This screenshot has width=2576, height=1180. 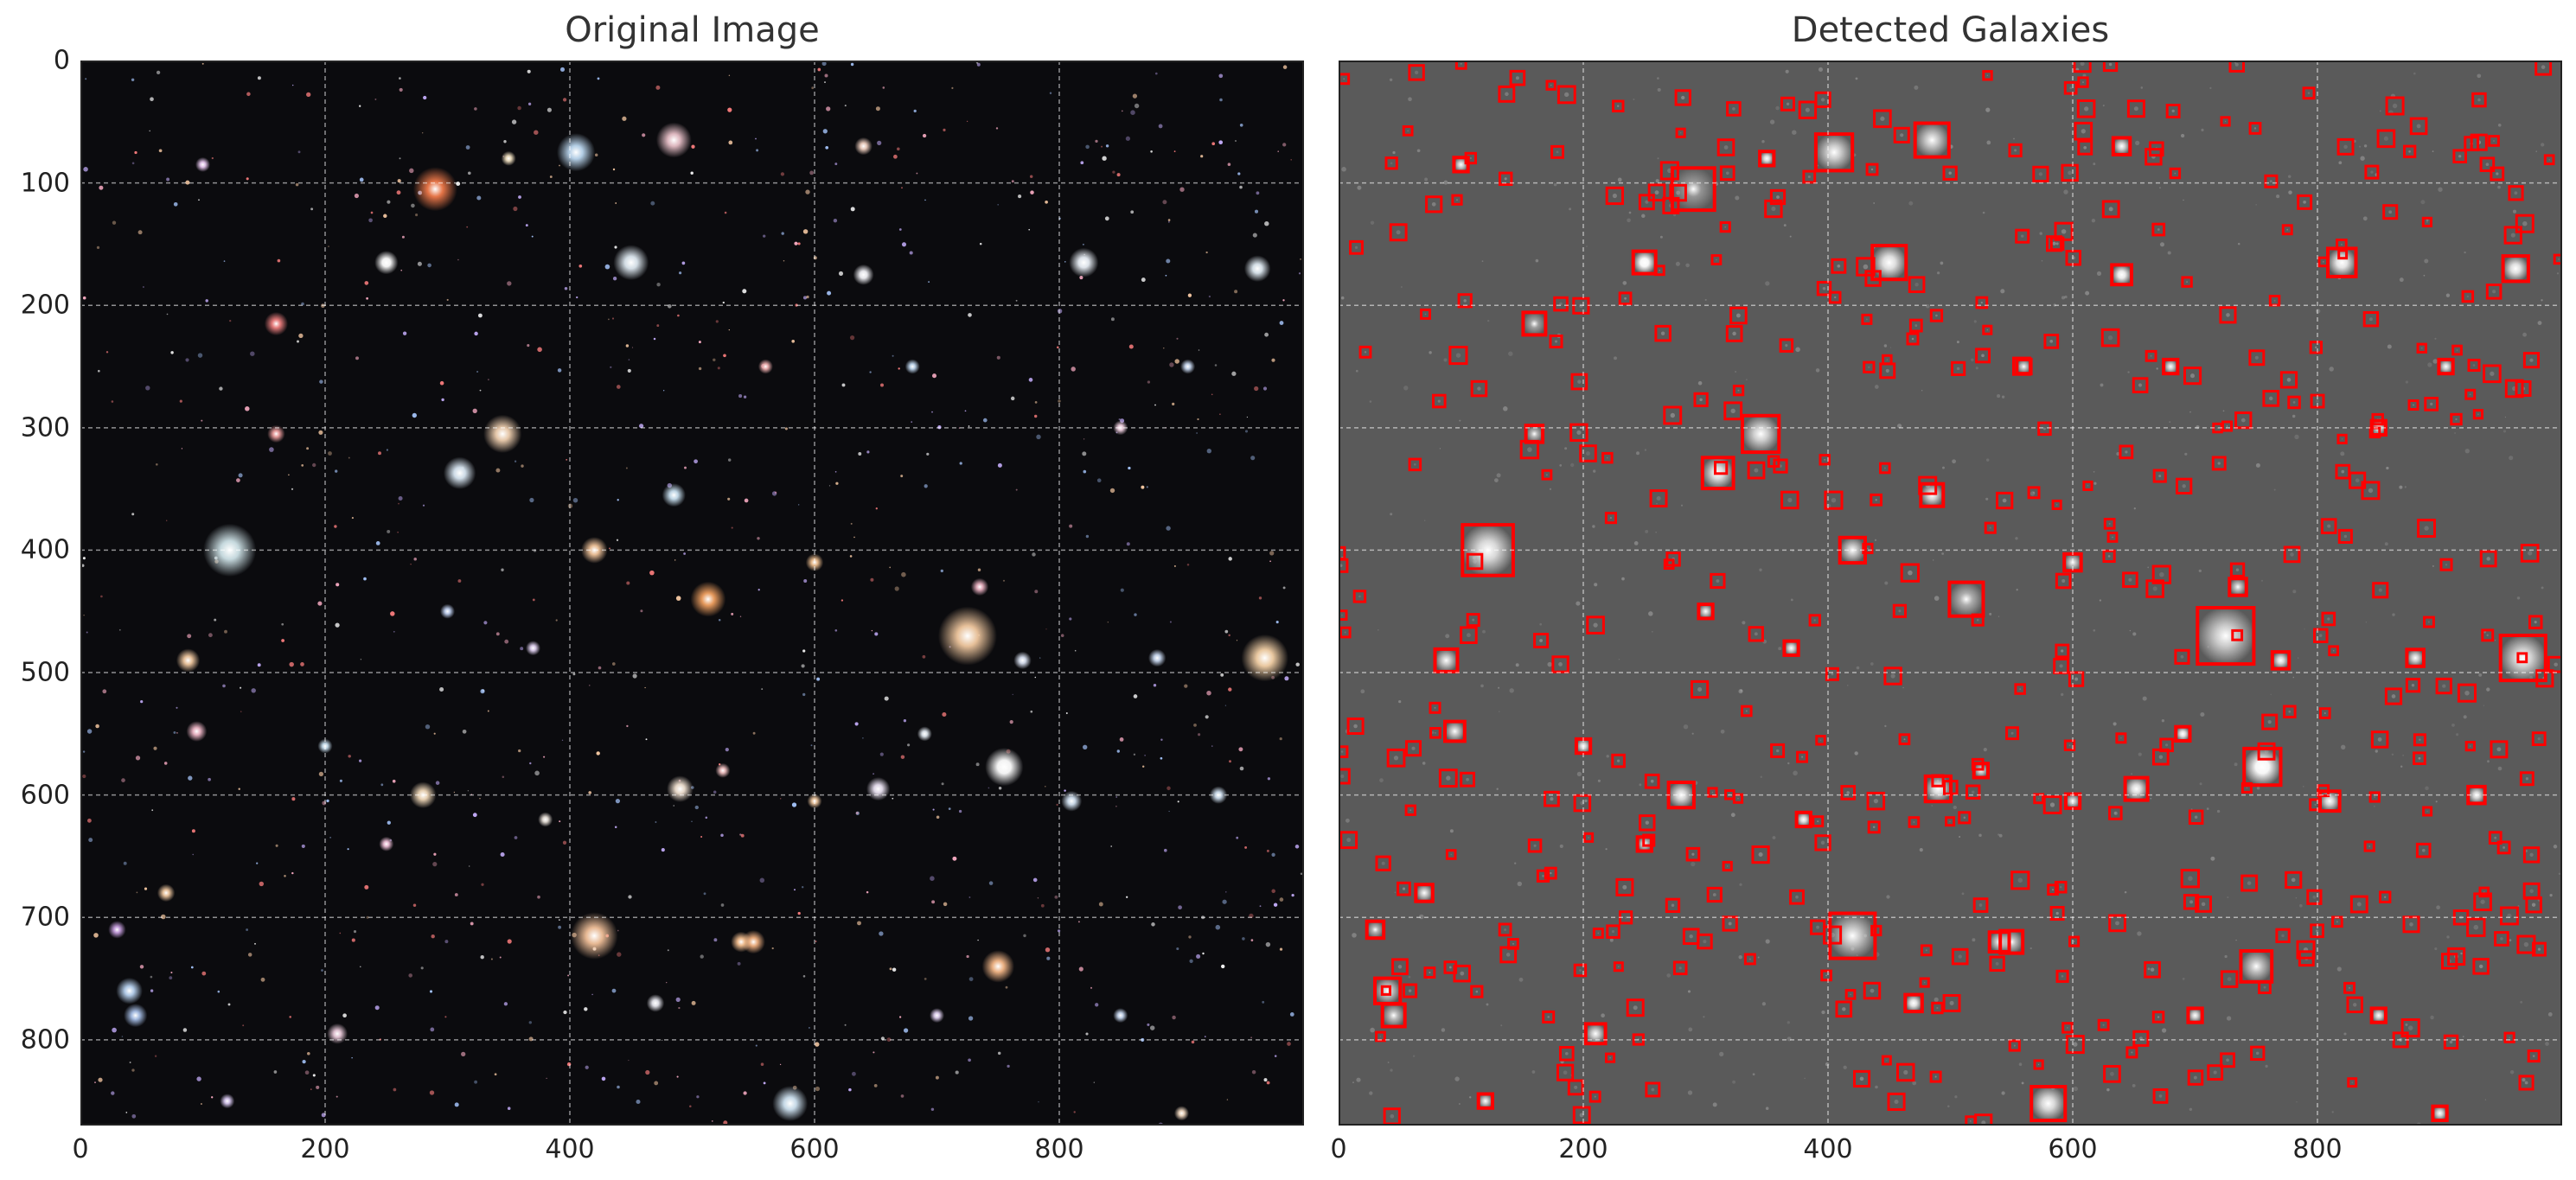 I want to click on x-tick-label: 200, so click(x=1583, y=1149).